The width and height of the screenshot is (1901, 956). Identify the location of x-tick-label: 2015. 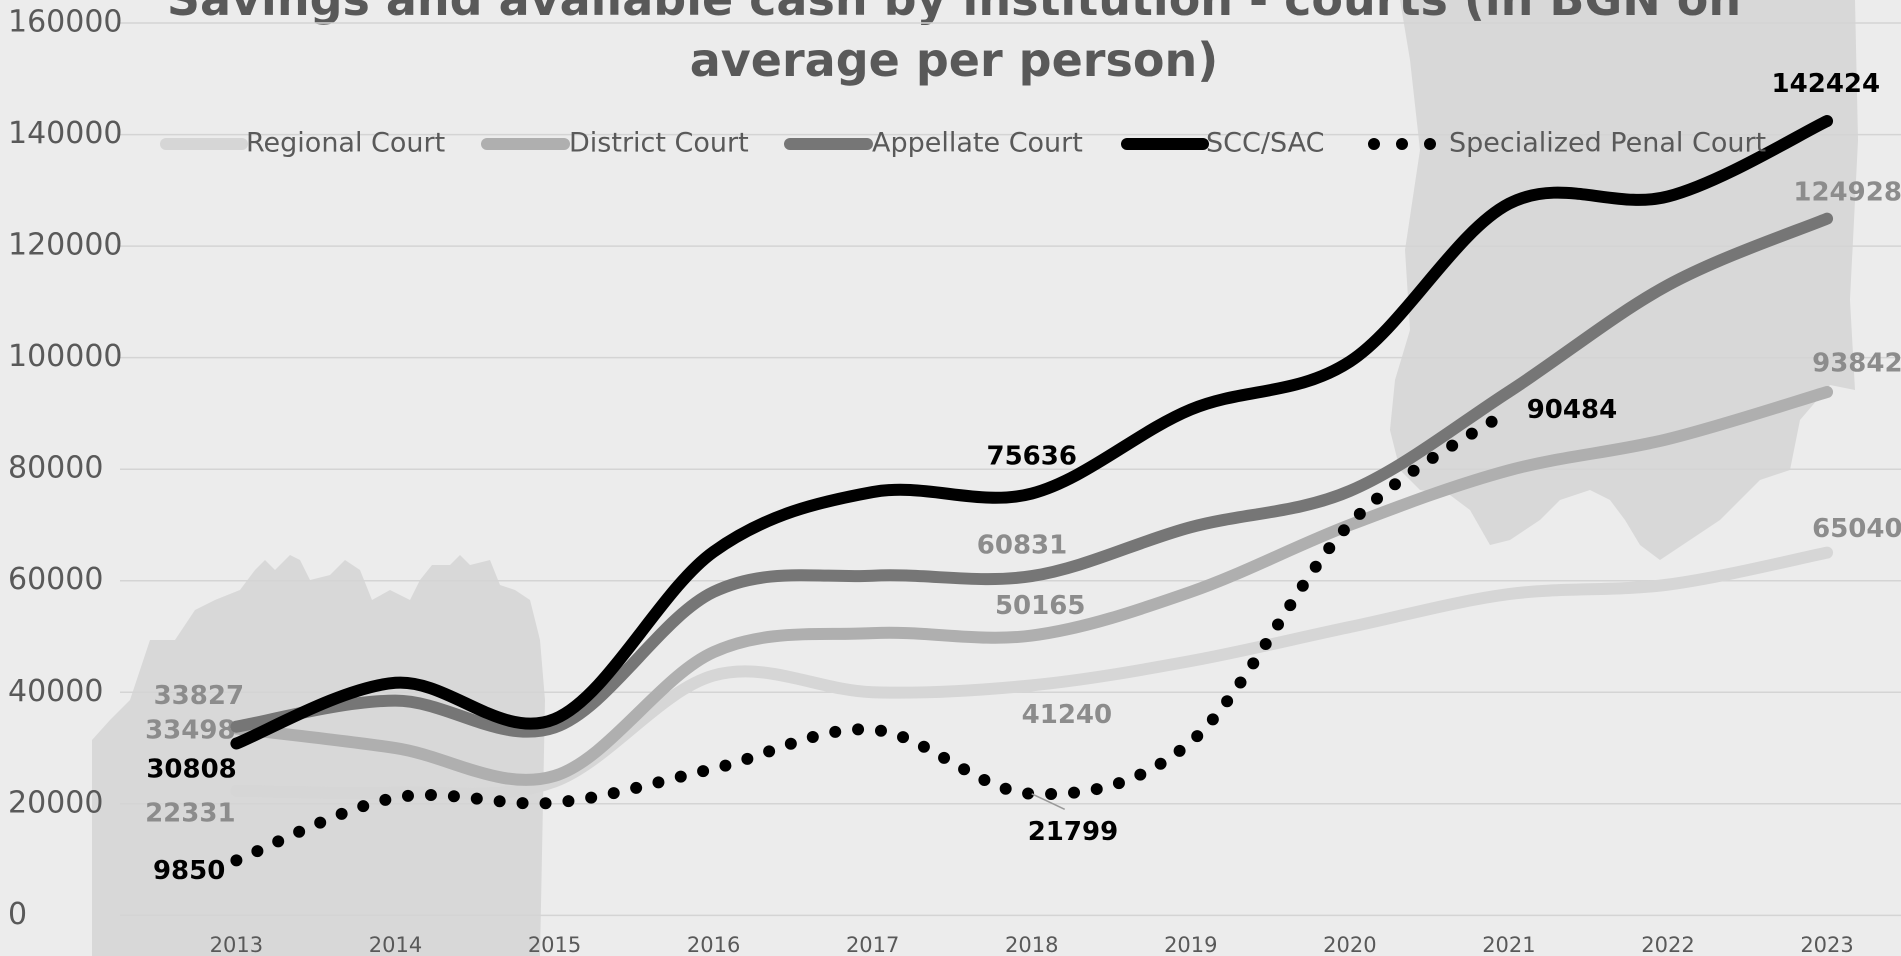
(554, 944).